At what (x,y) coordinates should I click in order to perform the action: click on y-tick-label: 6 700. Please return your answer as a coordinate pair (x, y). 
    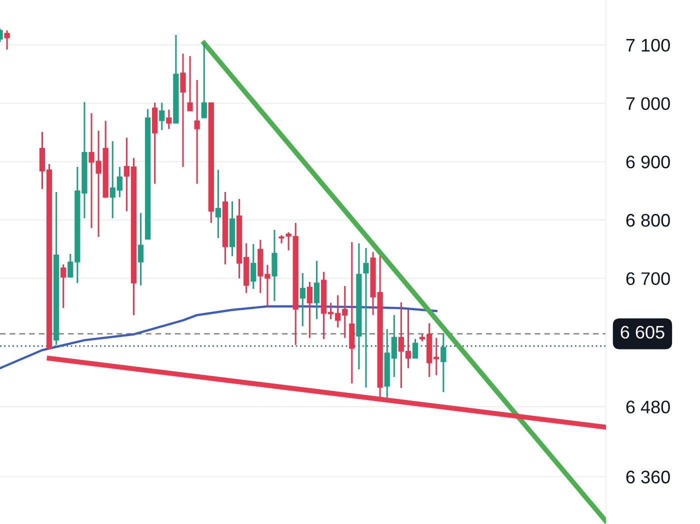
    Looking at the image, I should click on (648, 279).